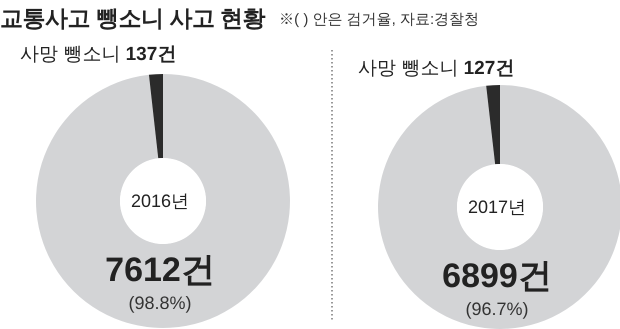 Image resolution: width=620 pixels, height=329 pixels. I want to click on data-label: 127건, so click(489, 68).